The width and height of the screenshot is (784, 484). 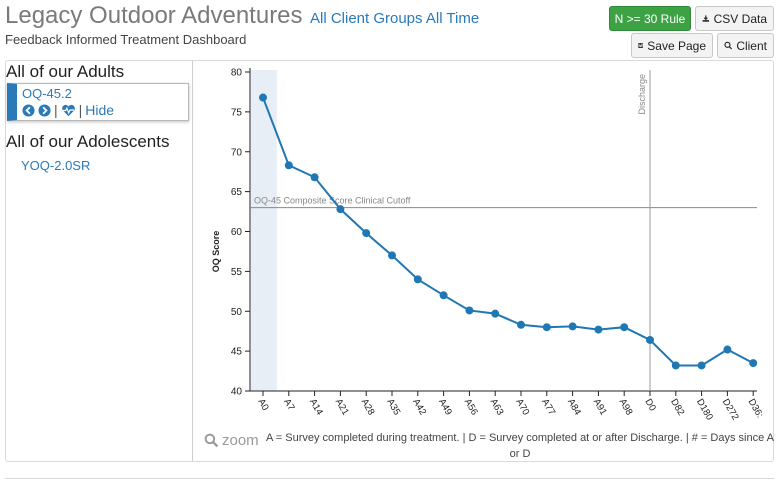 What do you see at coordinates (100, 110) in the screenshot?
I see `hide-link: Hide` at bounding box center [100, 110].